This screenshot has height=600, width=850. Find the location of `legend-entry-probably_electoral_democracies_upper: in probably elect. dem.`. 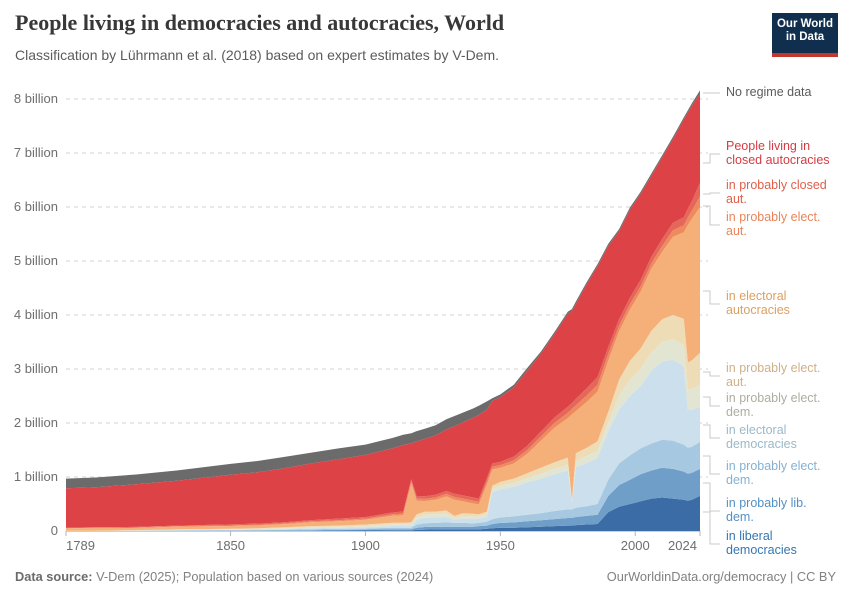

legend-entry-probably_electoral_democracies_upper: in probably elect. dem. is located at coordinates (787, 405).